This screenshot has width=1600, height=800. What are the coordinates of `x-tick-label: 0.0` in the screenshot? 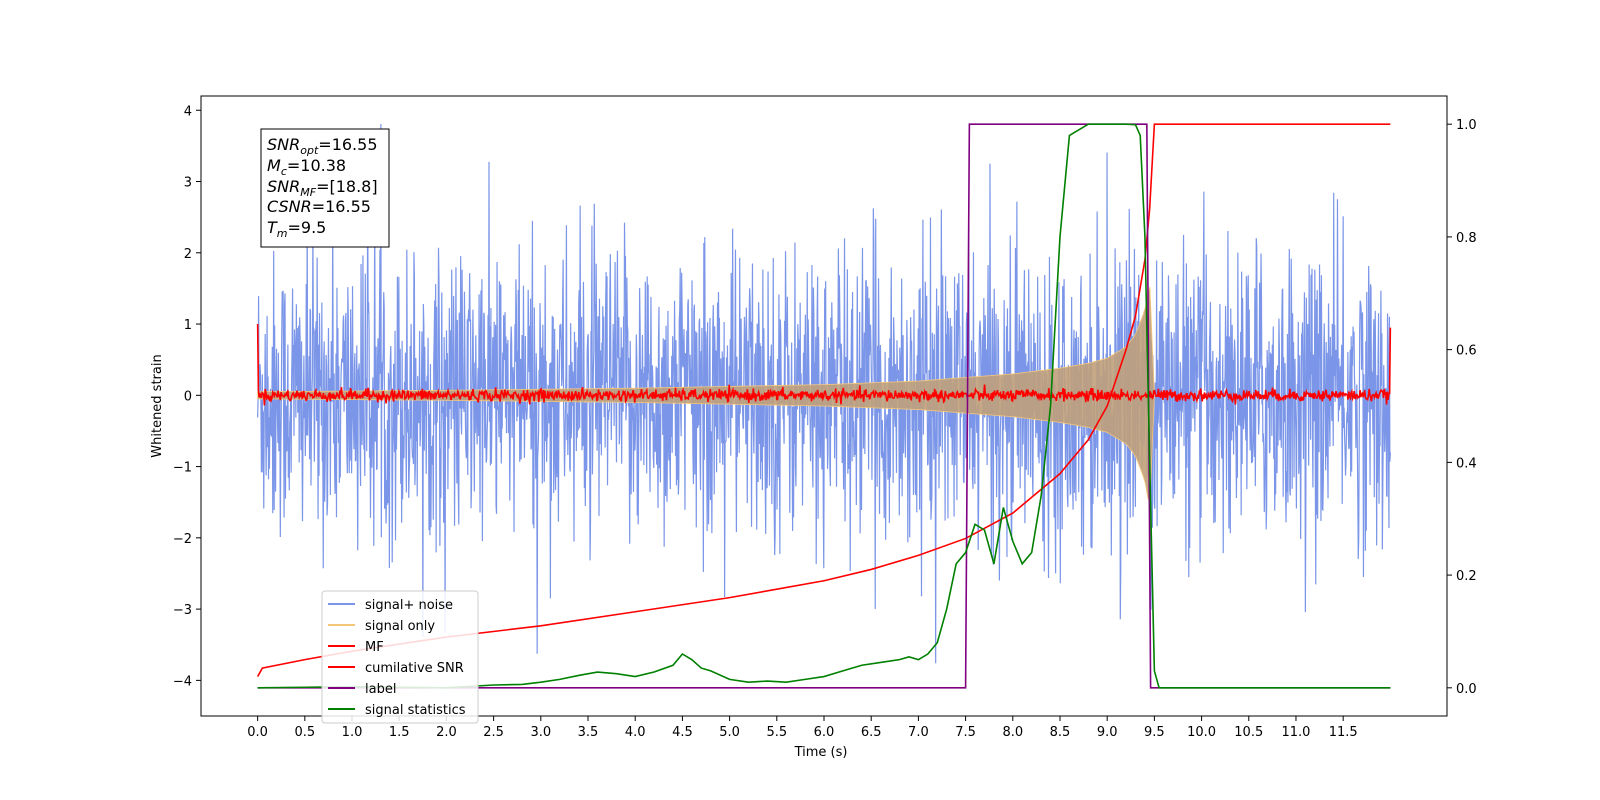 It's located at (257, 732).